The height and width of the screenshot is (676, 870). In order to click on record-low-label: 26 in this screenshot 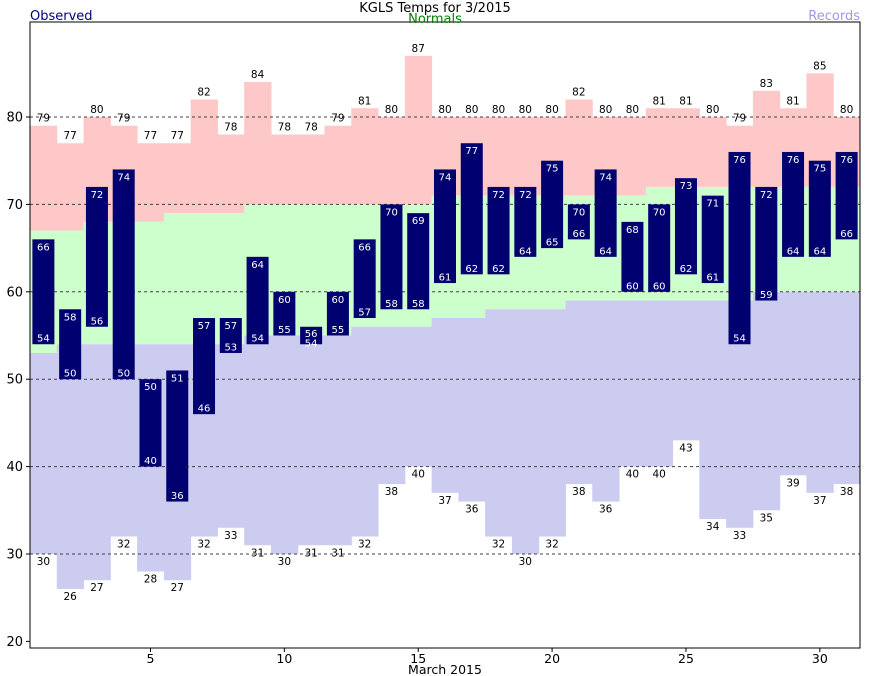, I will do `click(70, 597)`.